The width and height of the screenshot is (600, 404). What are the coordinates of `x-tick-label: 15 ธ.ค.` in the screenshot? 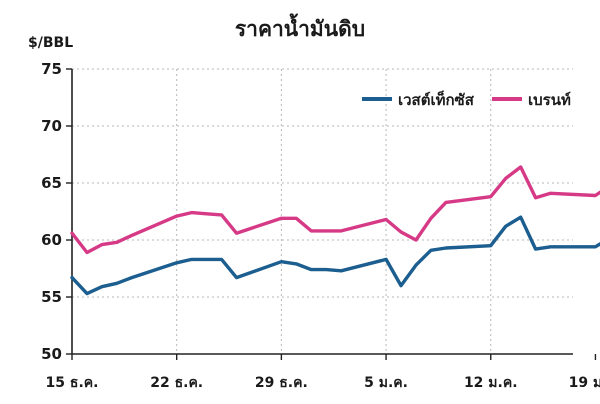 It's located at (72, 383).